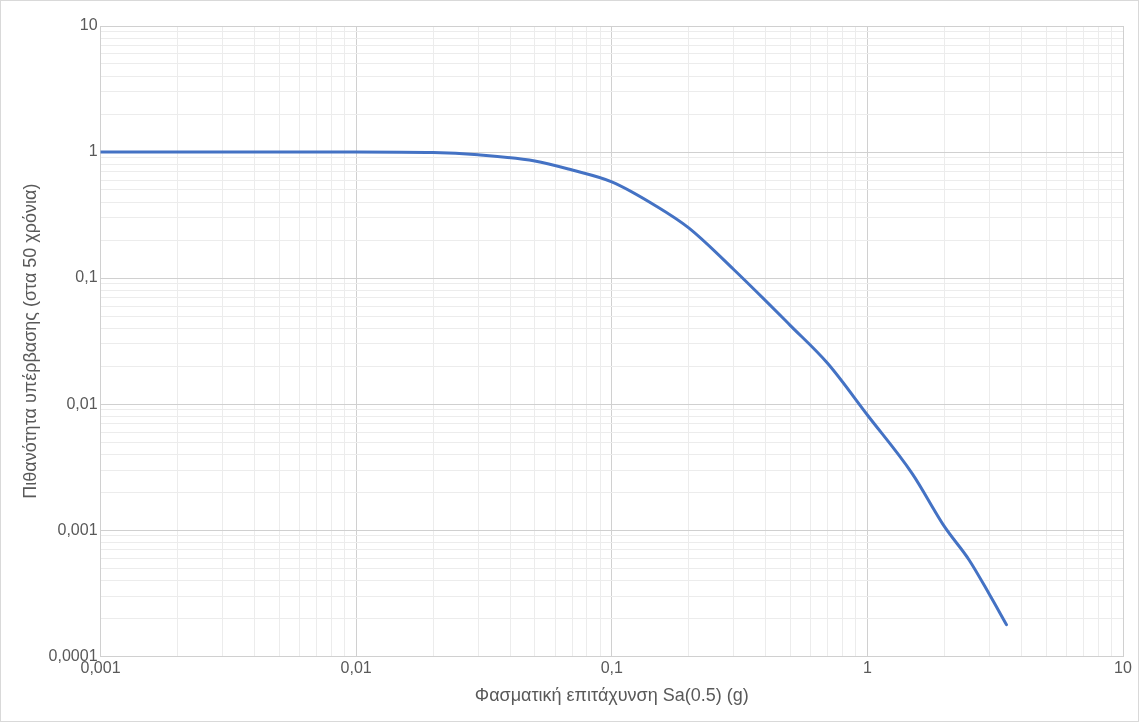 This screenshot has height=722, width=1139. Describe the element at coordinates (82, 403) in the screenshot. I see `y-tick-label: 0,01` at that location.